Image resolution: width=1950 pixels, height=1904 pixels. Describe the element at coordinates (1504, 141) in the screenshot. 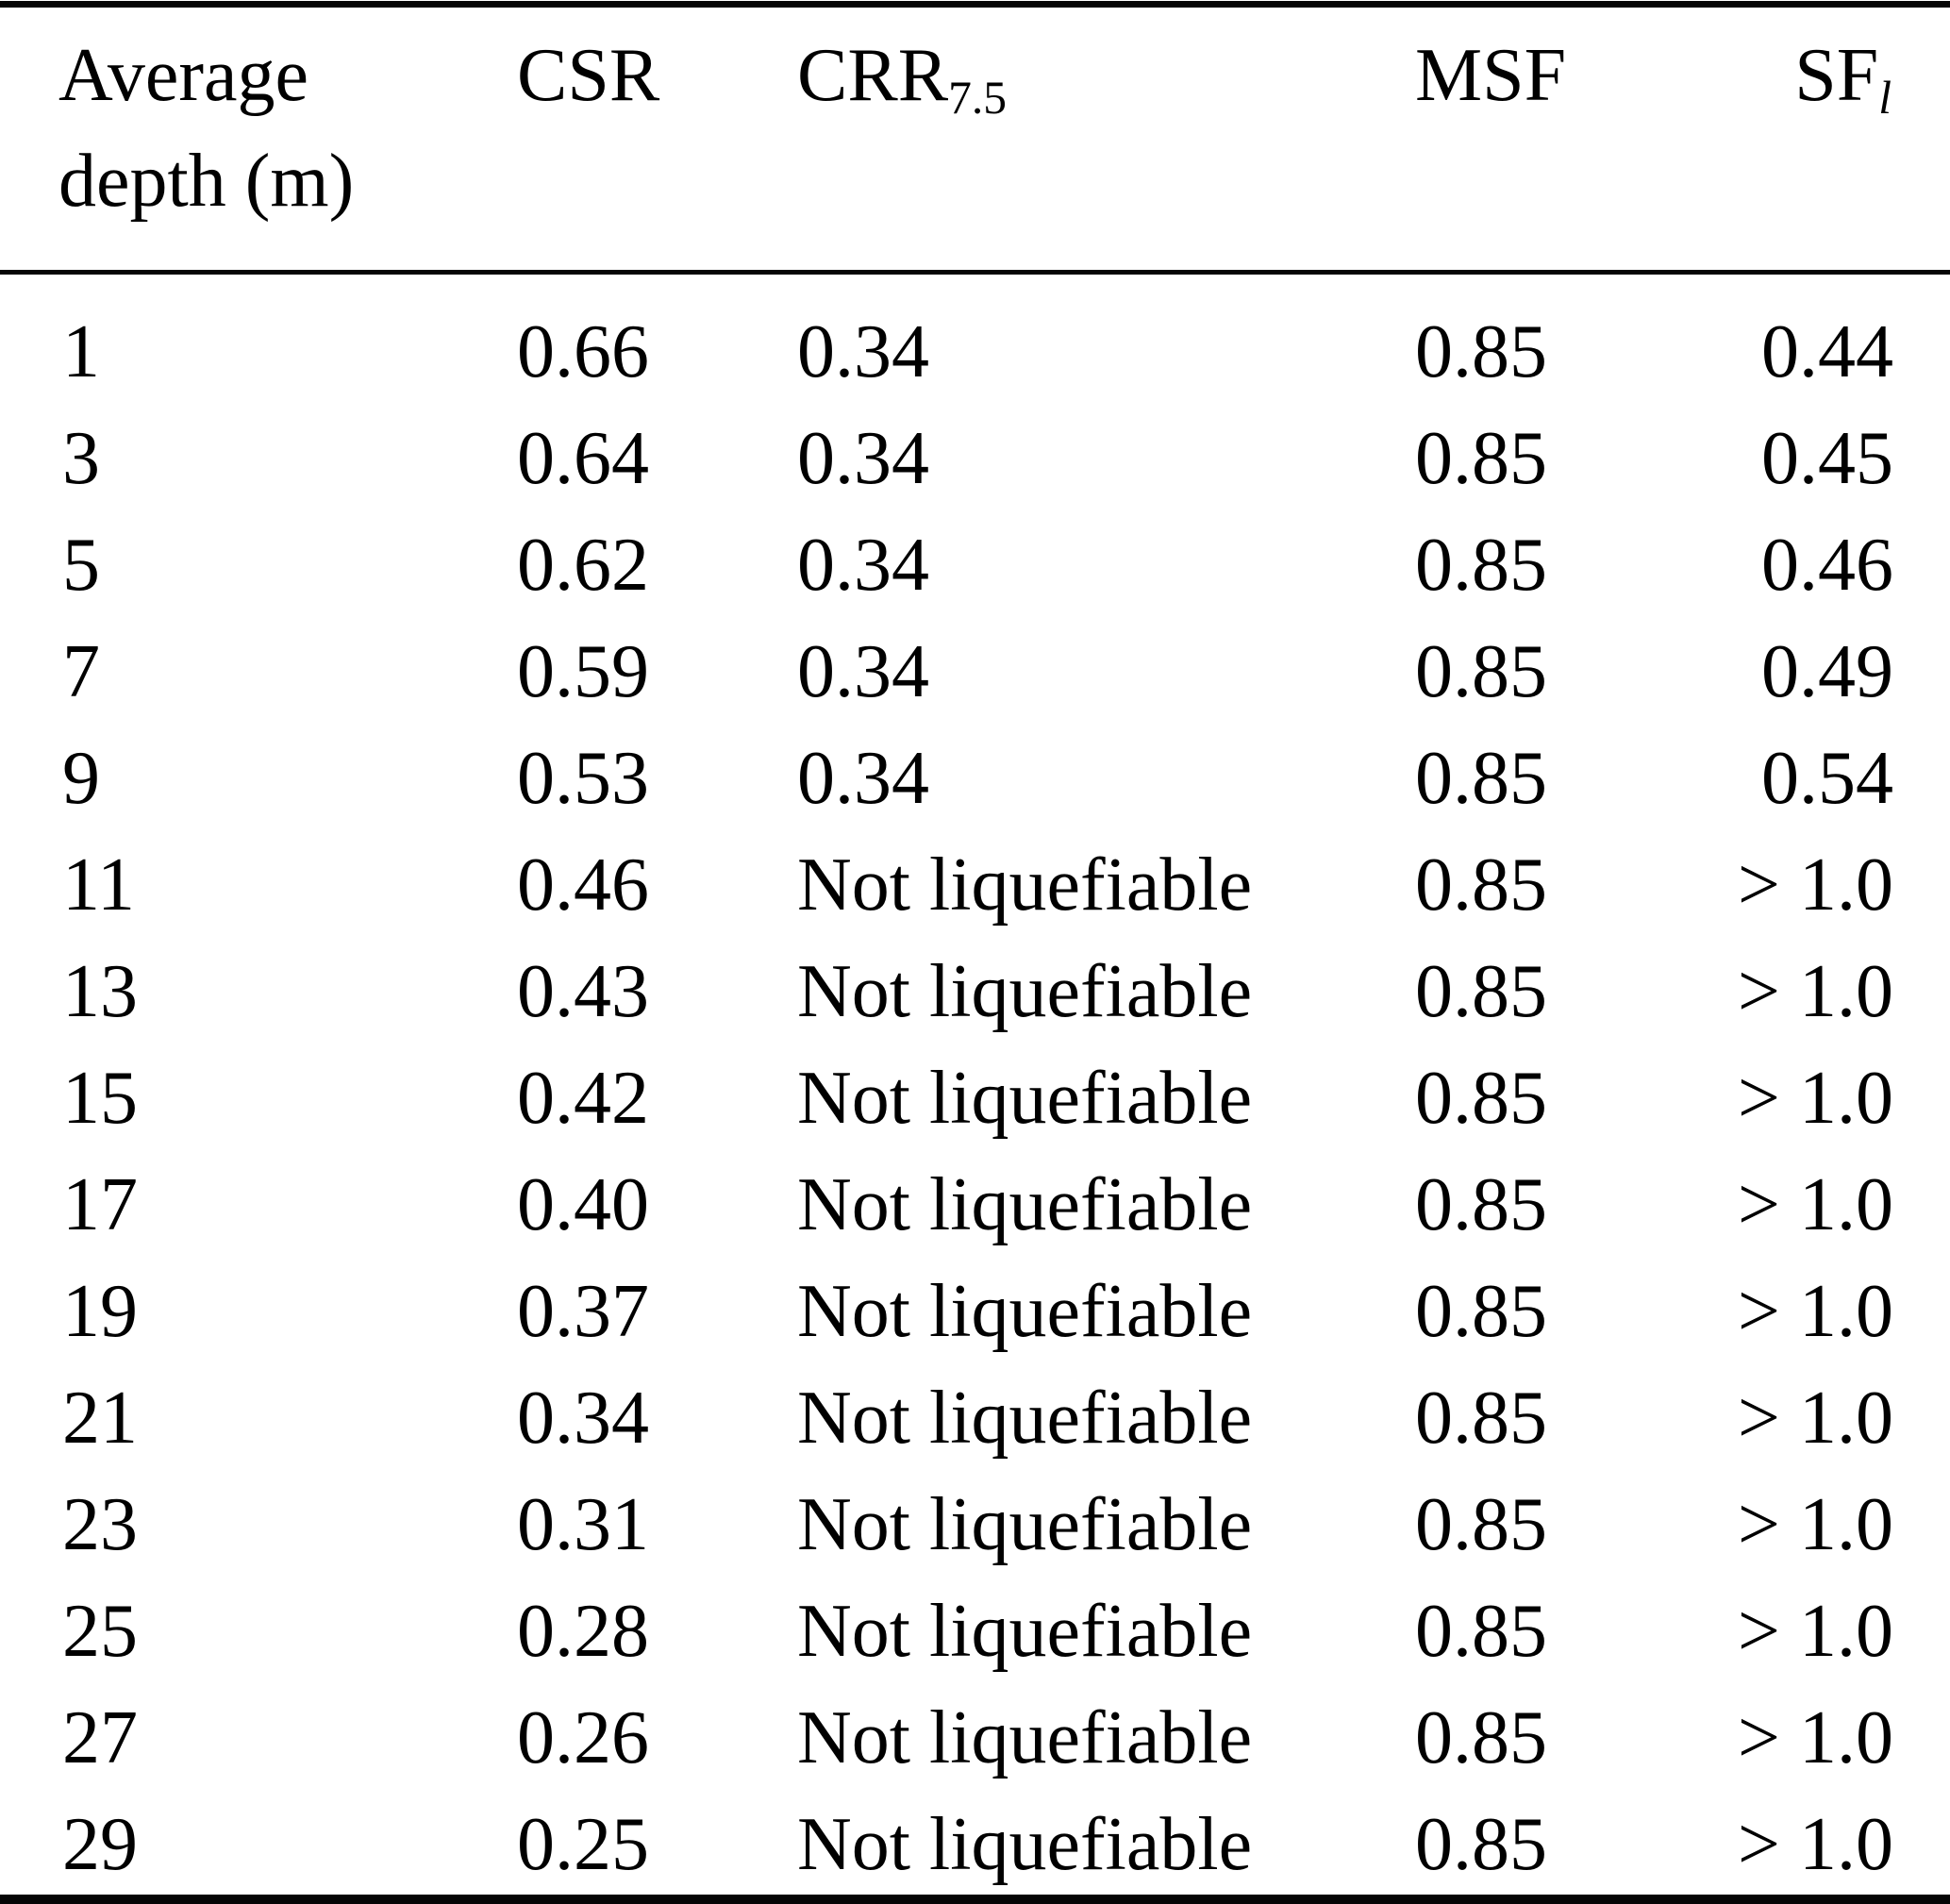

I see `column-header-msf: MSF` at that location.